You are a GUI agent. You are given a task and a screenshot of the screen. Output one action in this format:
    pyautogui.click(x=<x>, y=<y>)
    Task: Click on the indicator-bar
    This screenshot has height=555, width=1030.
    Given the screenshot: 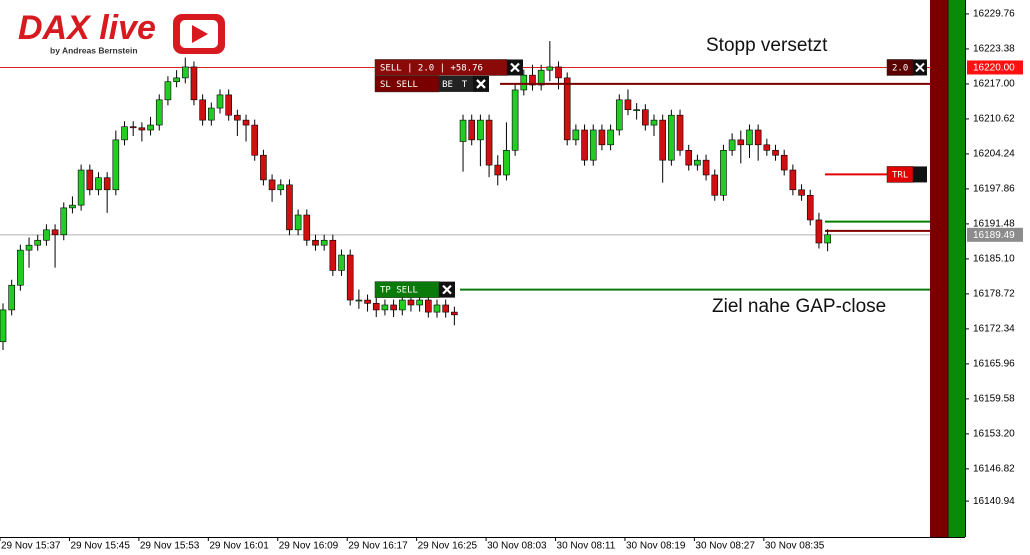 What is the action you would take?
    pyautogui.click(x=947, y=268)
    